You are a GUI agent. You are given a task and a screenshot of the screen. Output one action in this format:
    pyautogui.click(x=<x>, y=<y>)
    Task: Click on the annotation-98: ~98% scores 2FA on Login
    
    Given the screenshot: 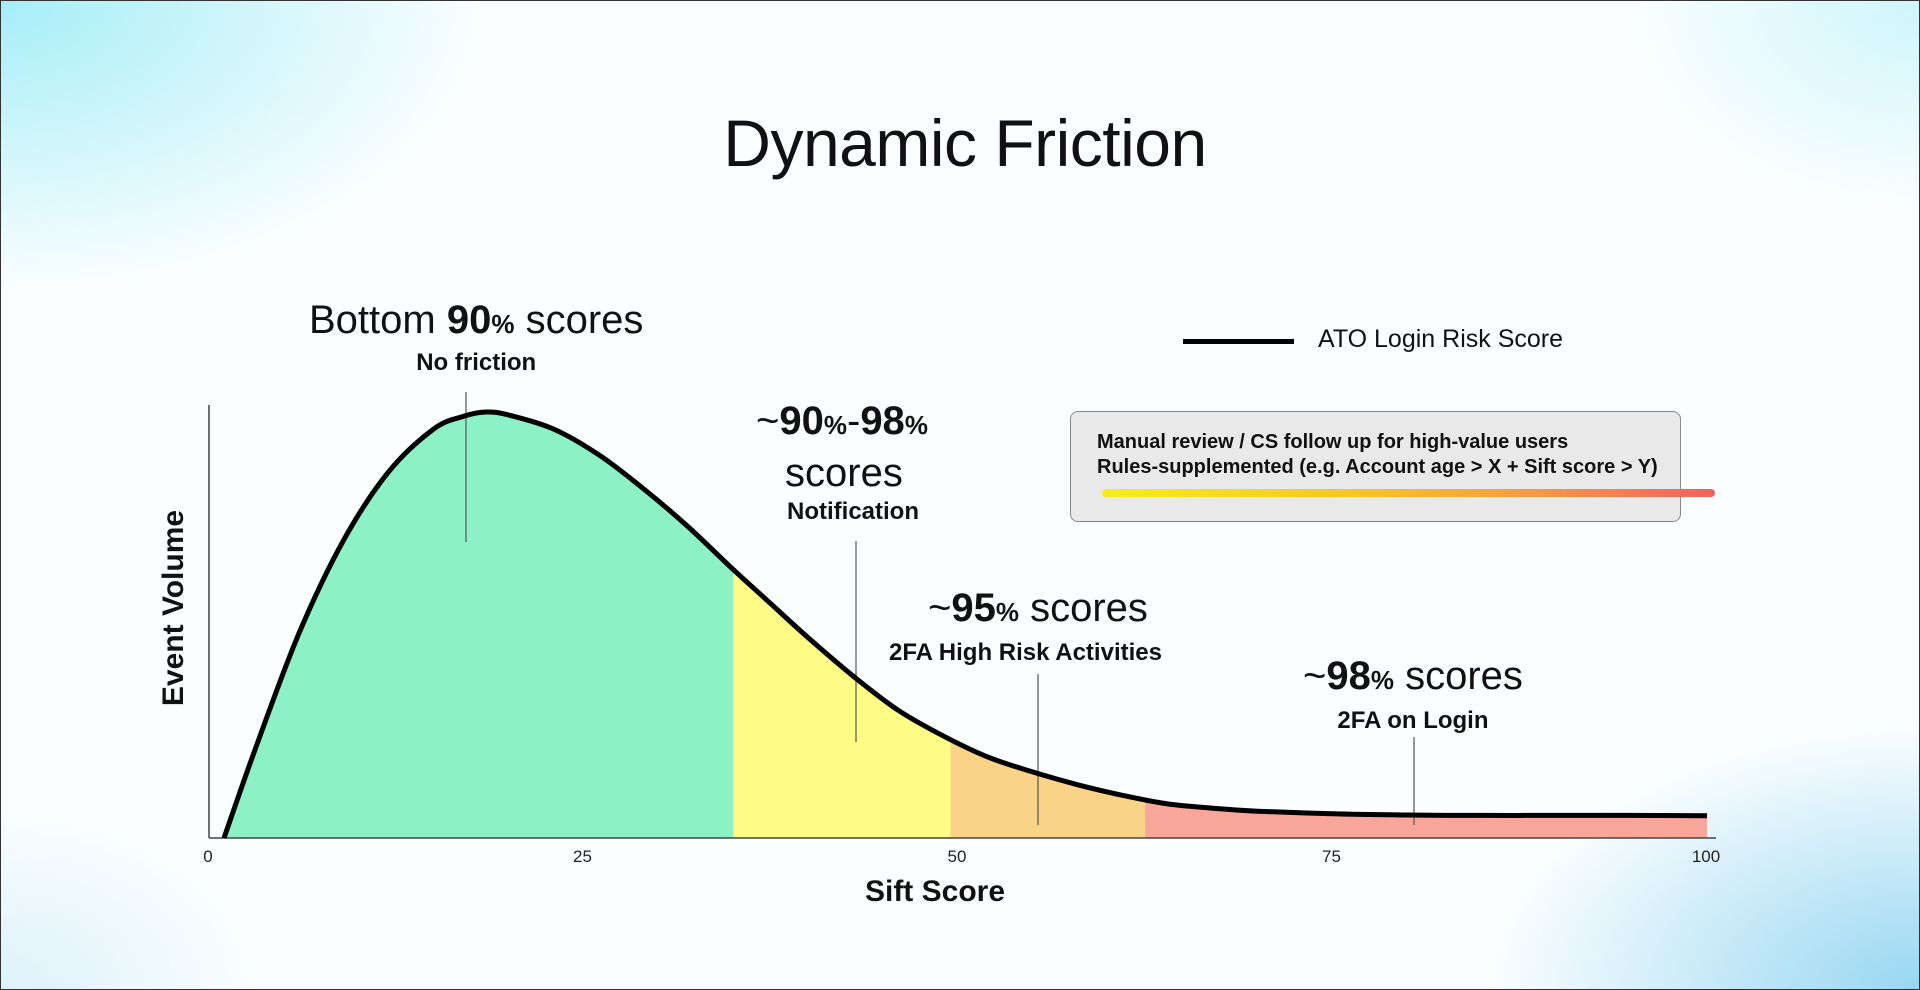 What is the action you would take?
    pyautogui.click(x=1413, y=694)
    